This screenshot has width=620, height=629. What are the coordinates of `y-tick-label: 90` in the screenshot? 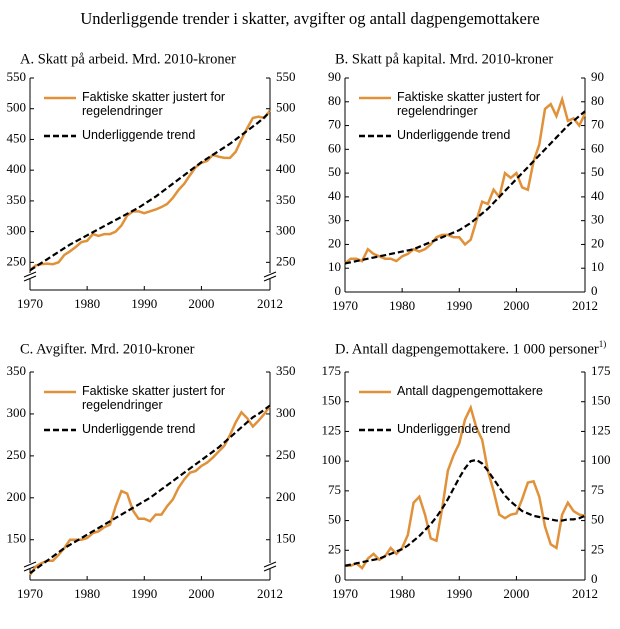 It's located at (334, 76).